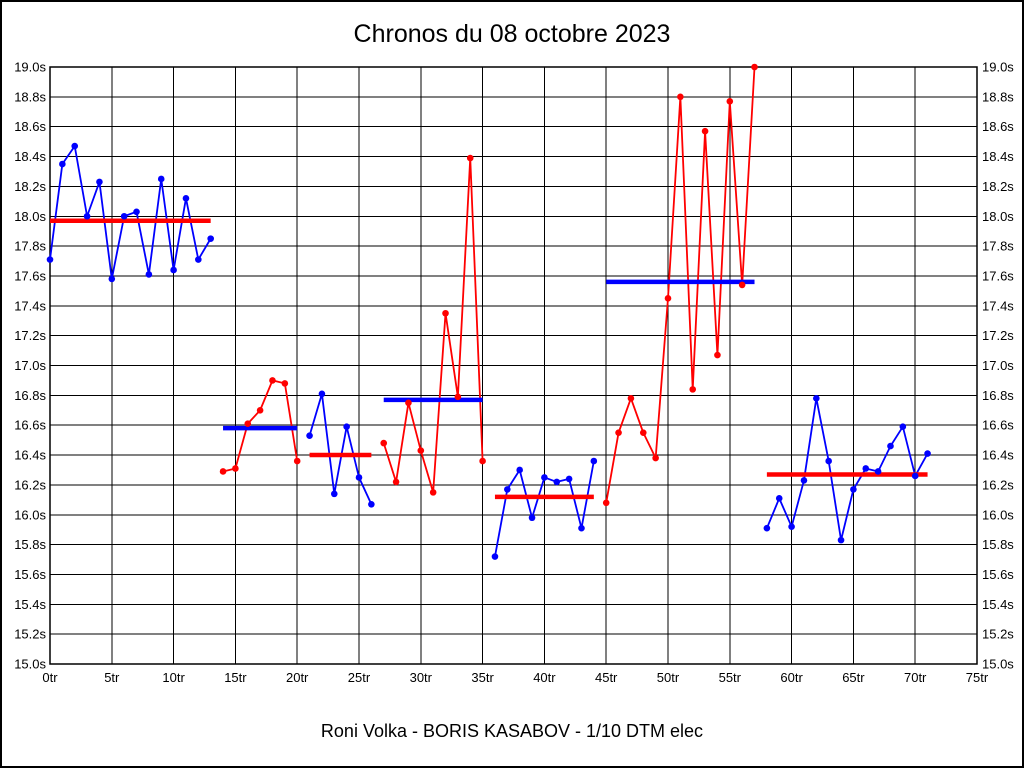 Image resolution: width=1024 pixels, height=768 pixels. What do you see at coordinates (340, 448) in the screenshot?
I see `stint-3-line` at bounding box center [340, 448].